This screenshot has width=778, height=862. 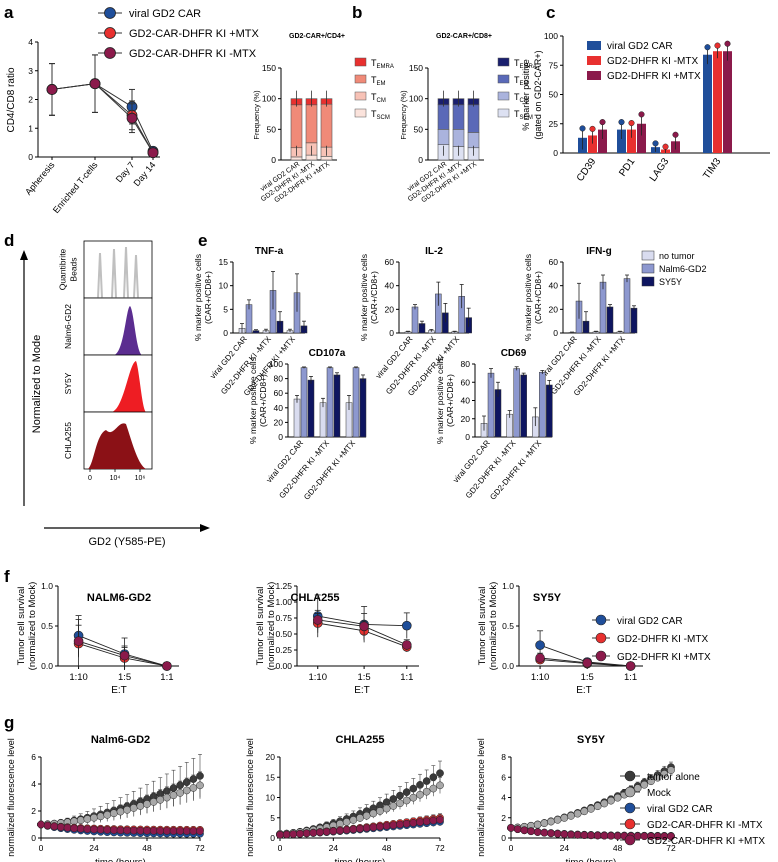 What do you see at coordinates (594, 60) in the screenshot?
I see `c-legend-swatch` at bounding box center [594, 60].